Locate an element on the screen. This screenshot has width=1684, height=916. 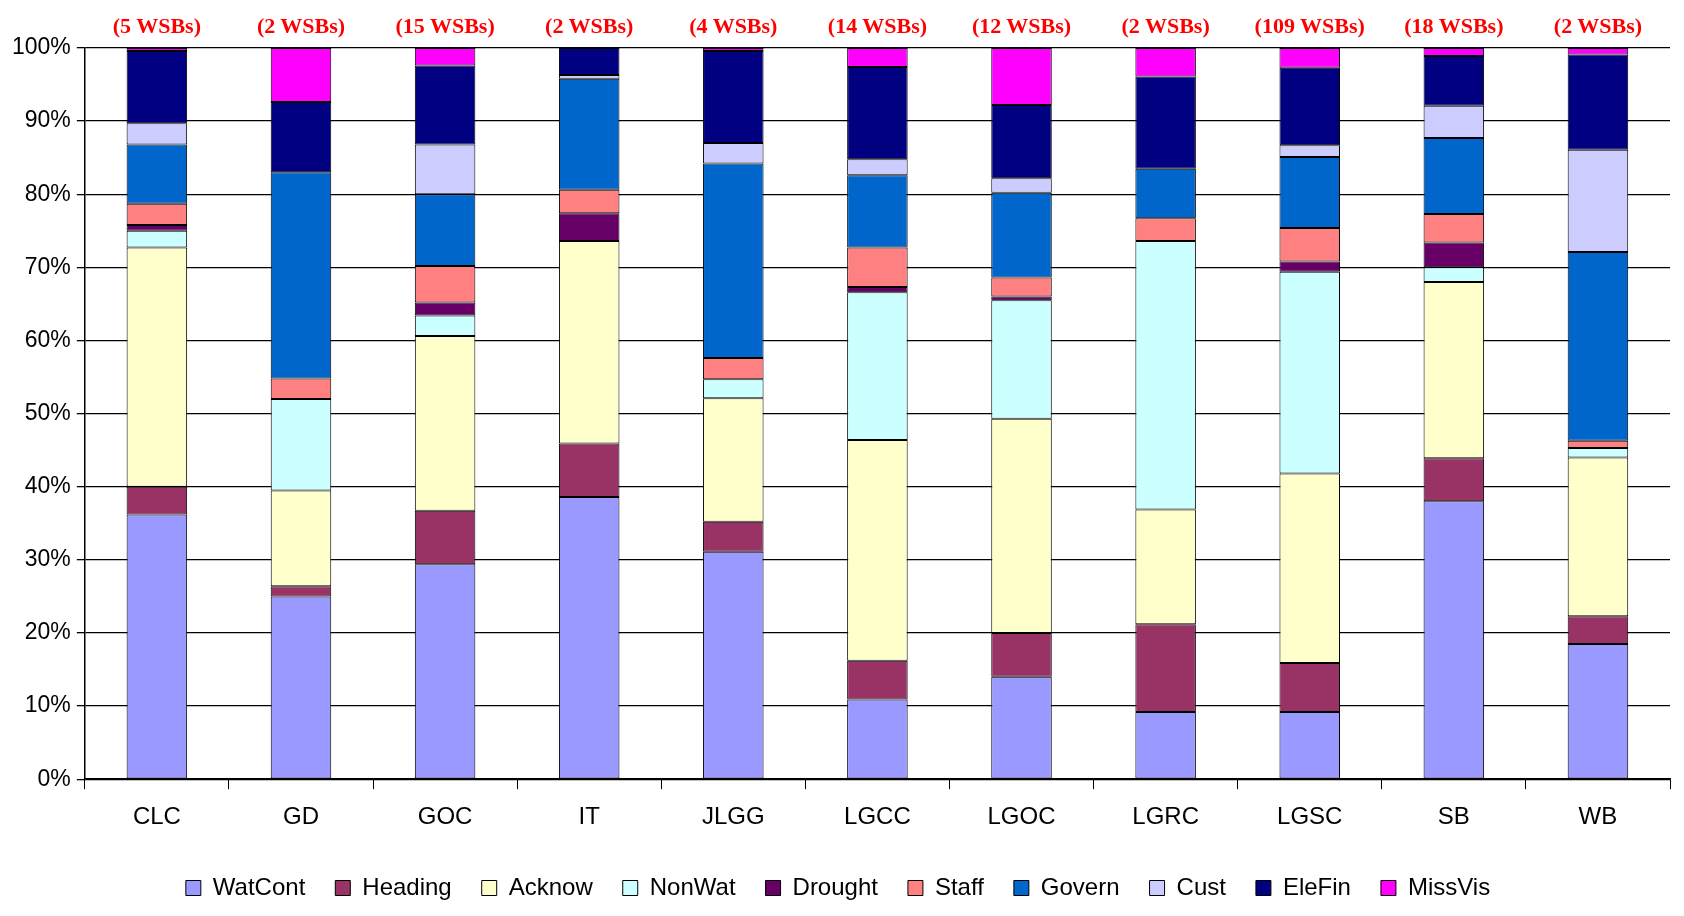
legend-label: MissVis is located at coordinates (1449, 886).